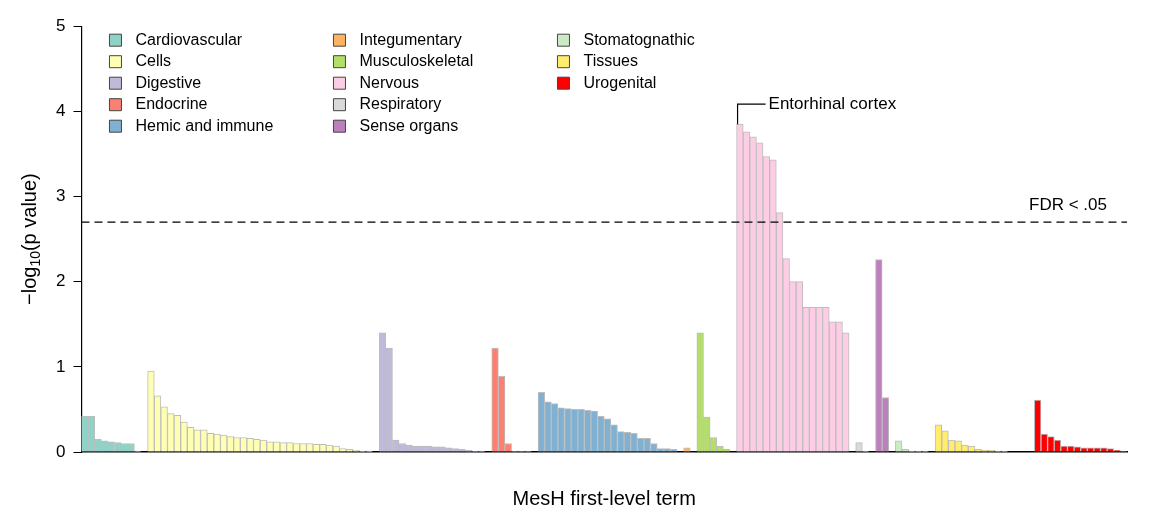 The width and height of the screenshot is (1155, 523). Describe the element at coordinates (410, 39) in the screenshot. I see `legend-label: Integumentary` at that location.